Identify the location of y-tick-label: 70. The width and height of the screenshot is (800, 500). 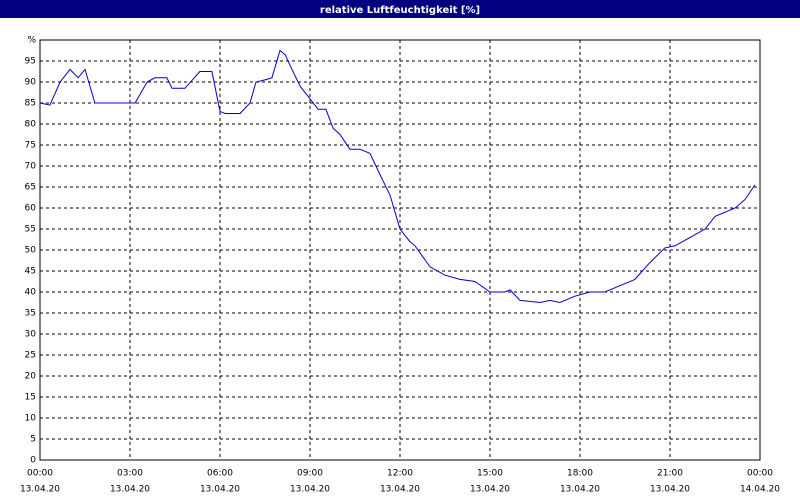
(31, 167).